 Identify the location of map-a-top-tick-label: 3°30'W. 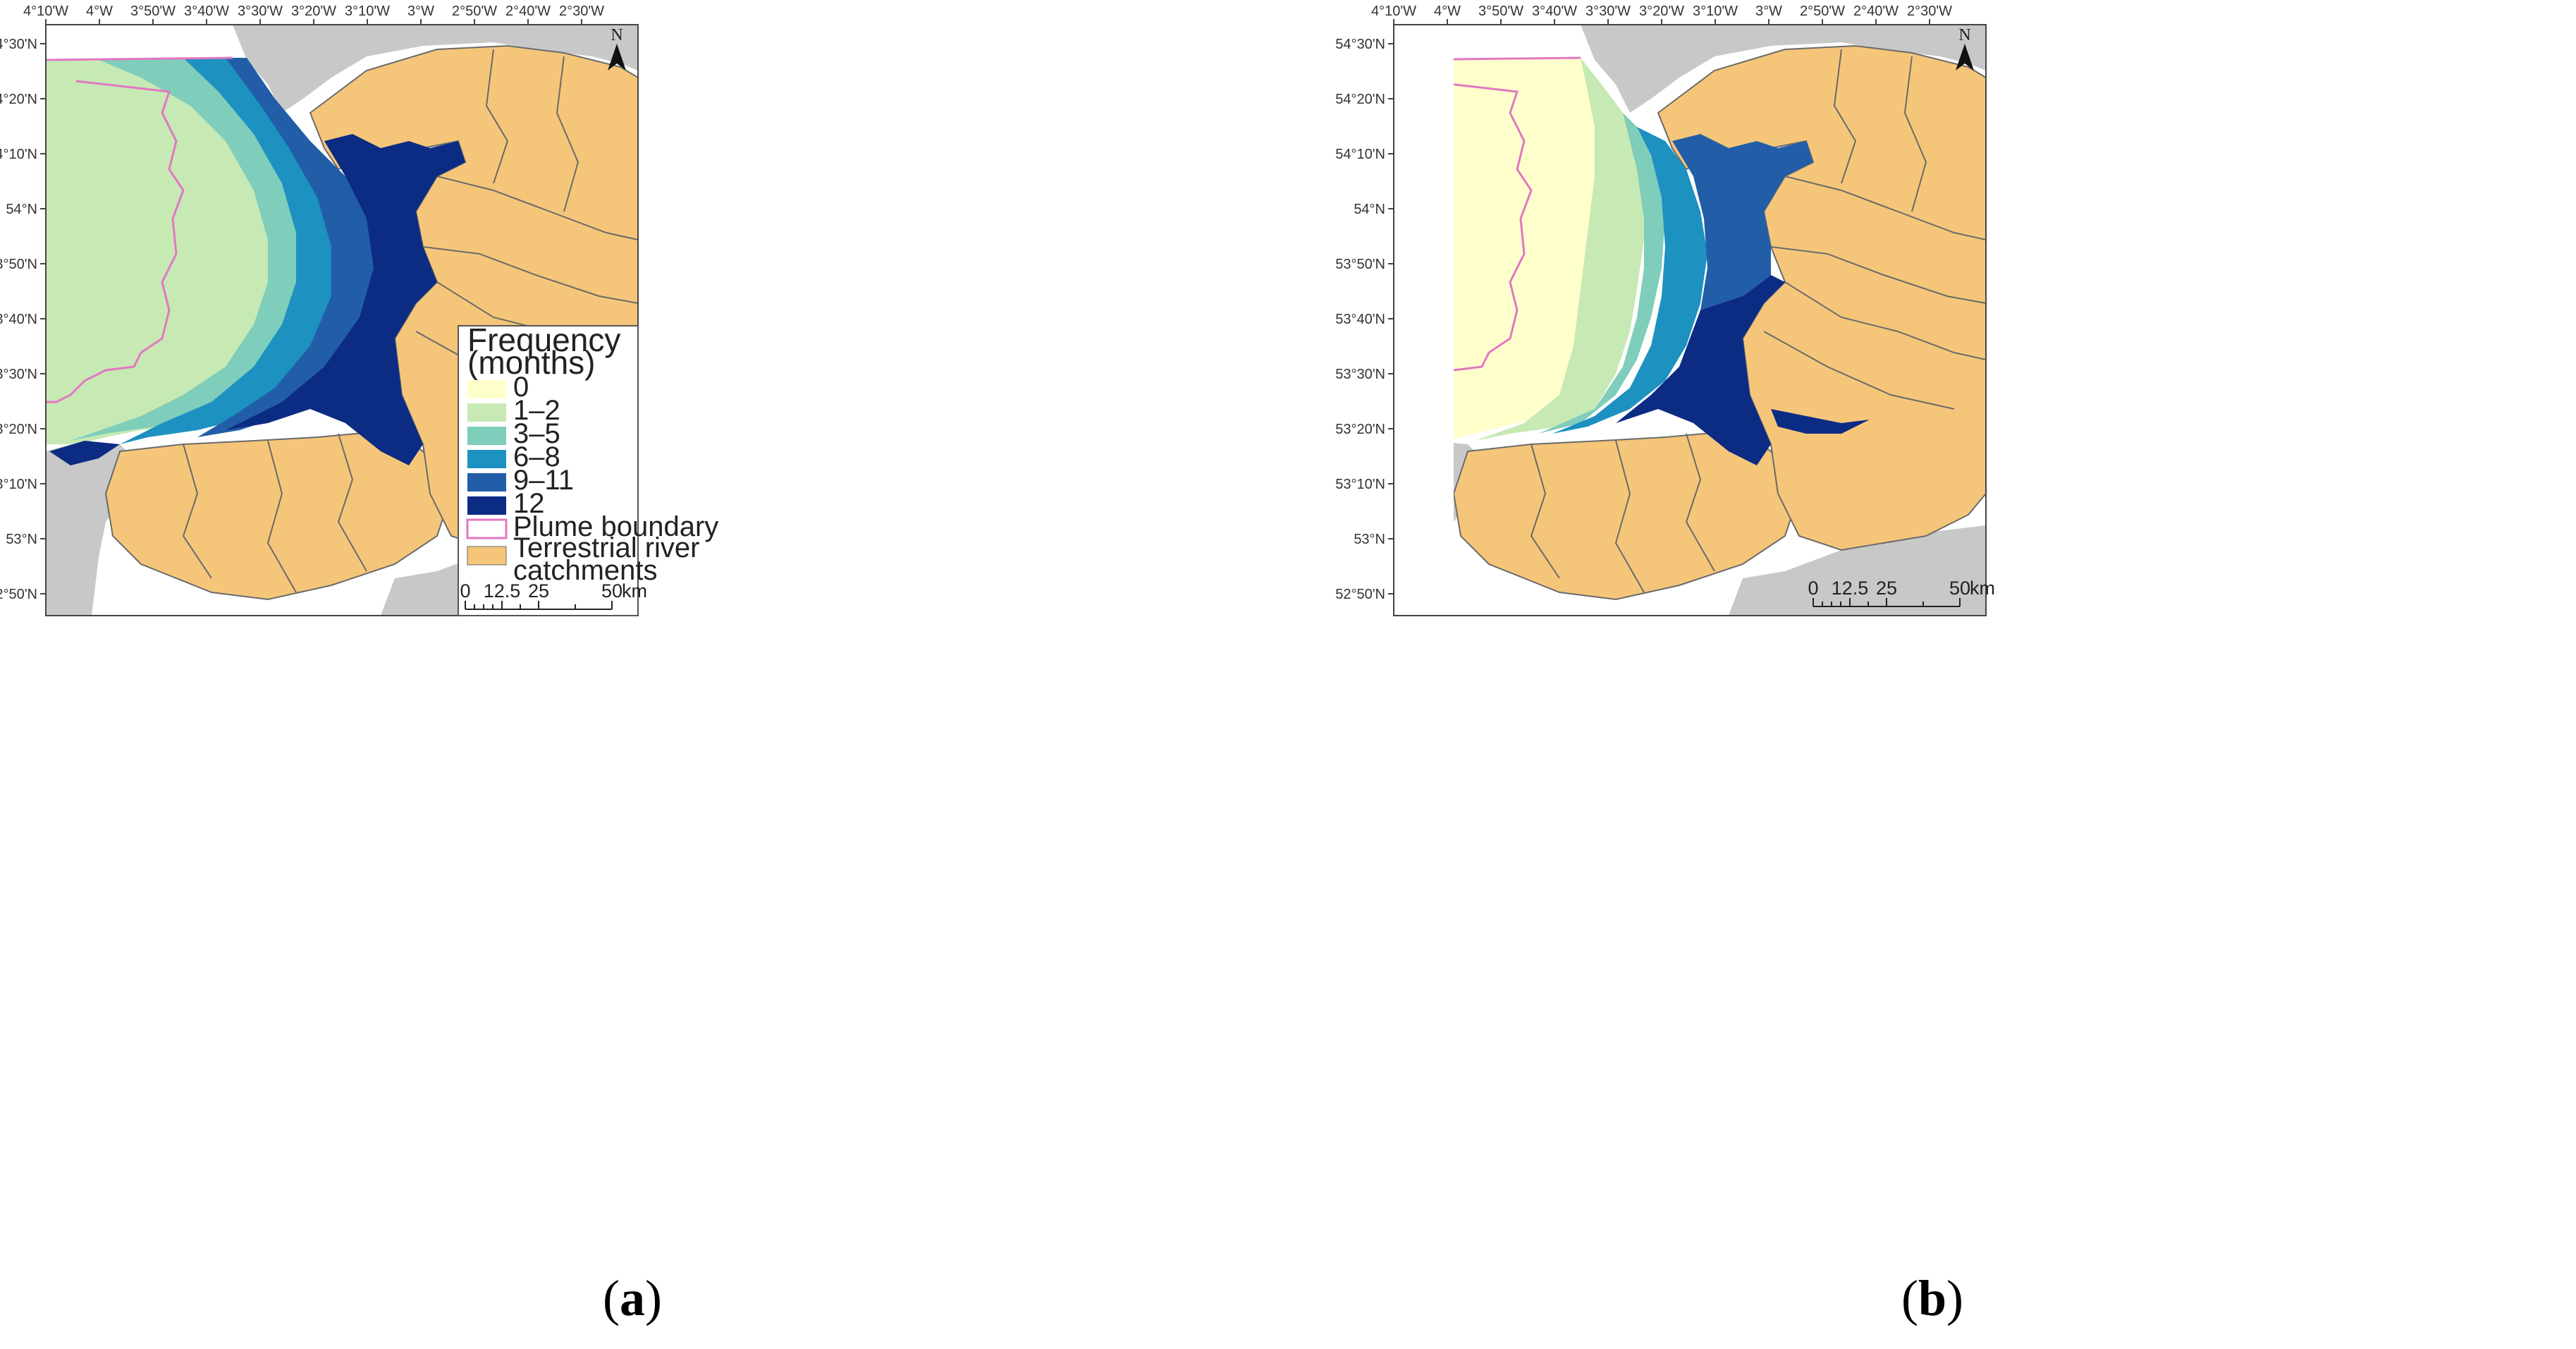
(260, 11).